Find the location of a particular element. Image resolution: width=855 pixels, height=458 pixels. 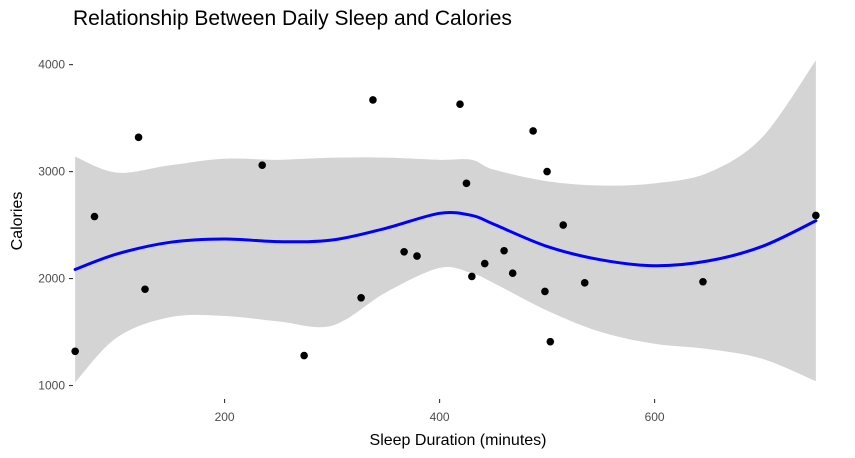

y-tick-label: 4000 is located at coordinates (51, 65).